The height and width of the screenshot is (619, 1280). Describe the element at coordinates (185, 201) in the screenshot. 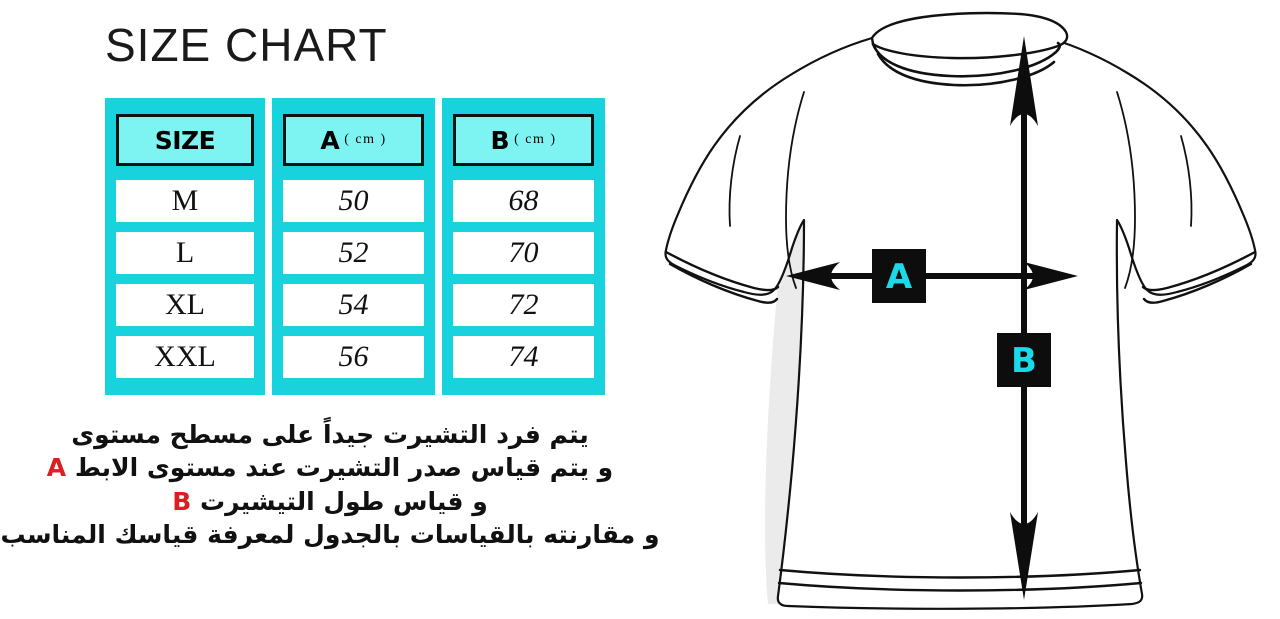

I see `table-row: M` at that location.